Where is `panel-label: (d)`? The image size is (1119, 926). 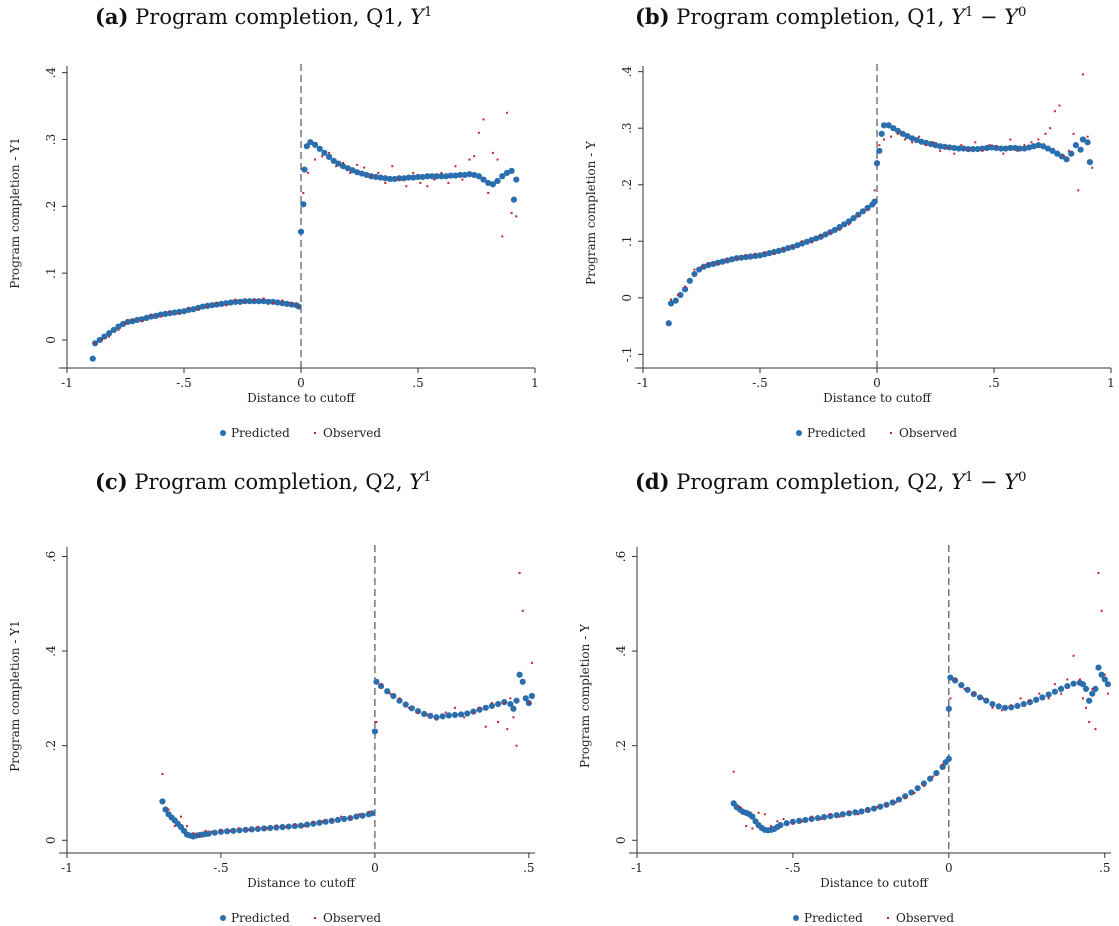 panel-label: (d) is located at coordinates (652, 481).